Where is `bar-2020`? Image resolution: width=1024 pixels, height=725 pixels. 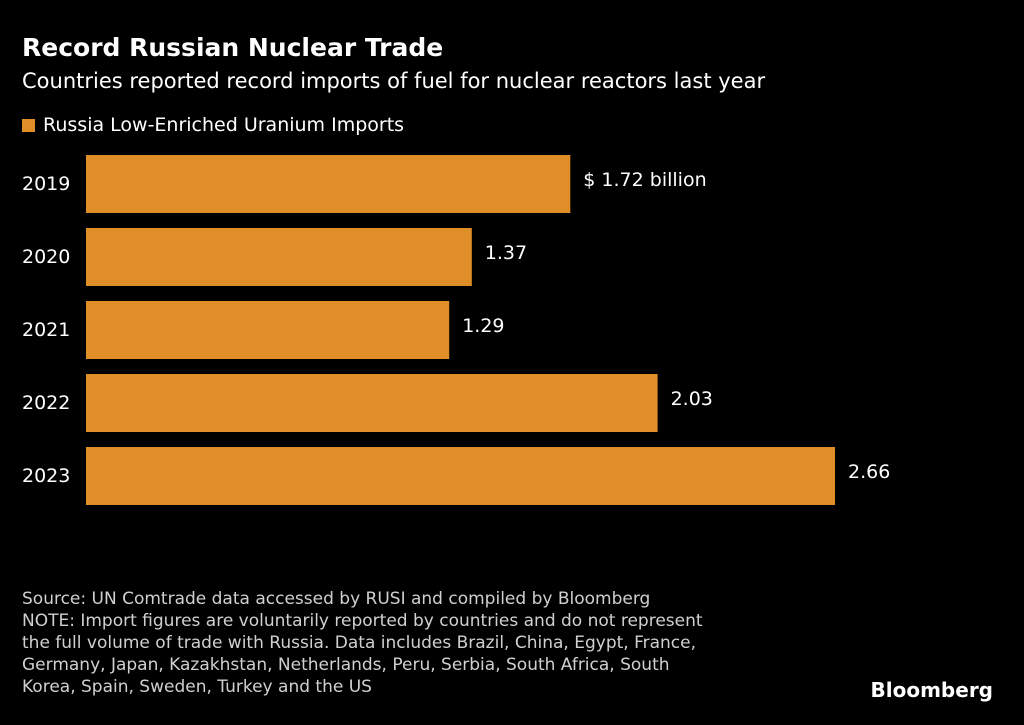
bar-2020 is located at coordinates (279, 257).